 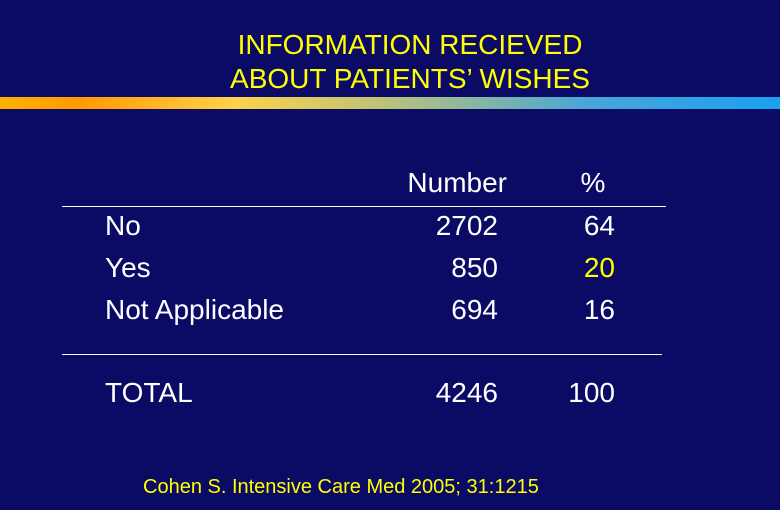 I want to click on row-percent-no: 64, so click(x=599, y=225).